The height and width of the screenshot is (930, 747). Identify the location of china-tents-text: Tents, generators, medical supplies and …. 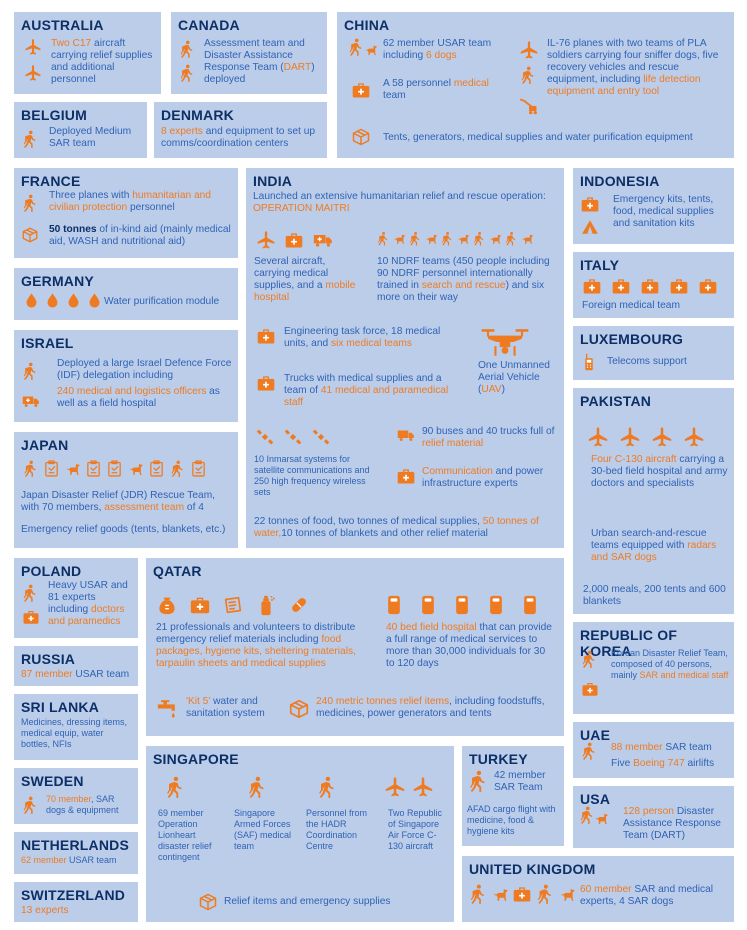
(538, 137).